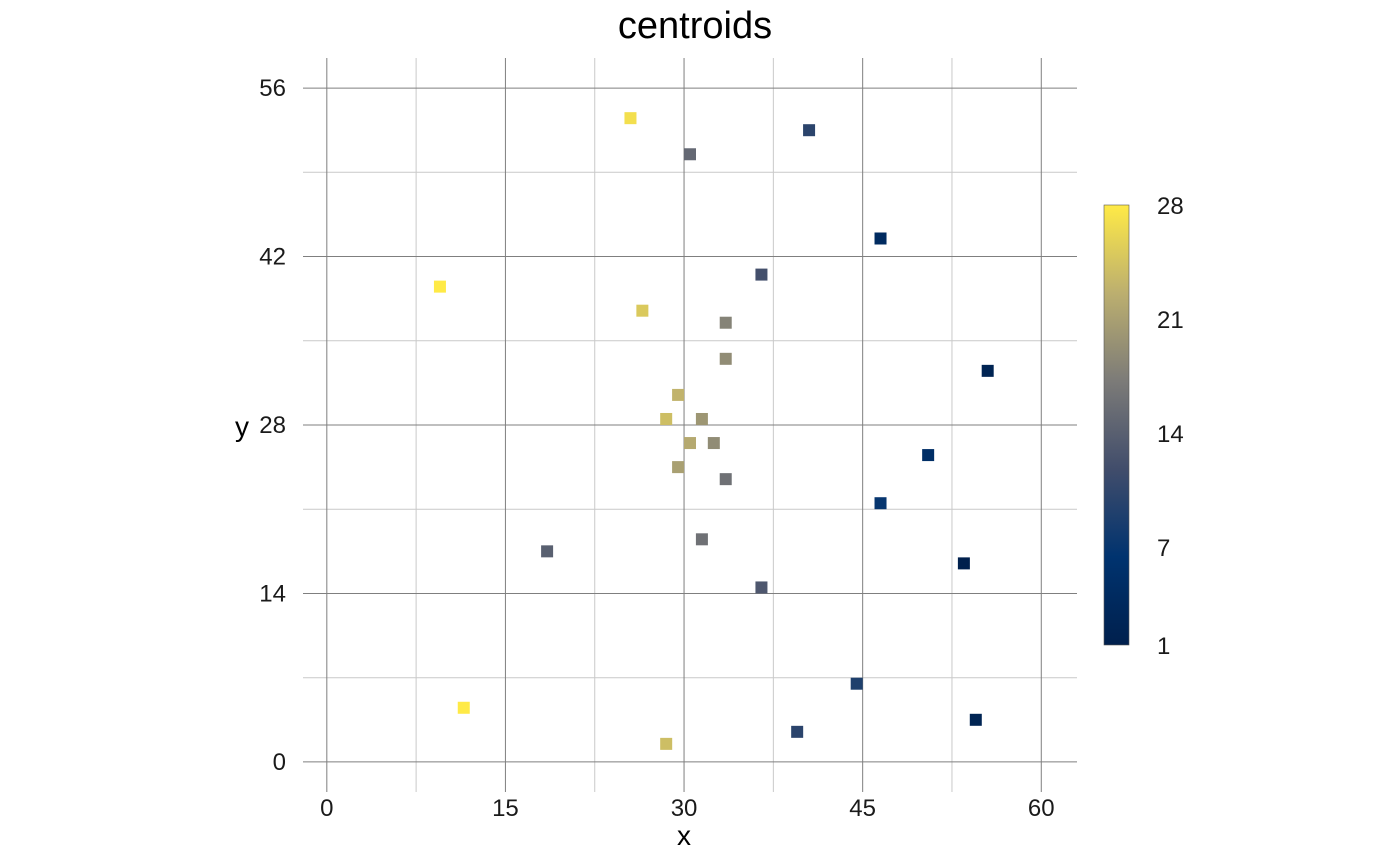  I want to click on x-tick-label: 30, so click(684, 808).